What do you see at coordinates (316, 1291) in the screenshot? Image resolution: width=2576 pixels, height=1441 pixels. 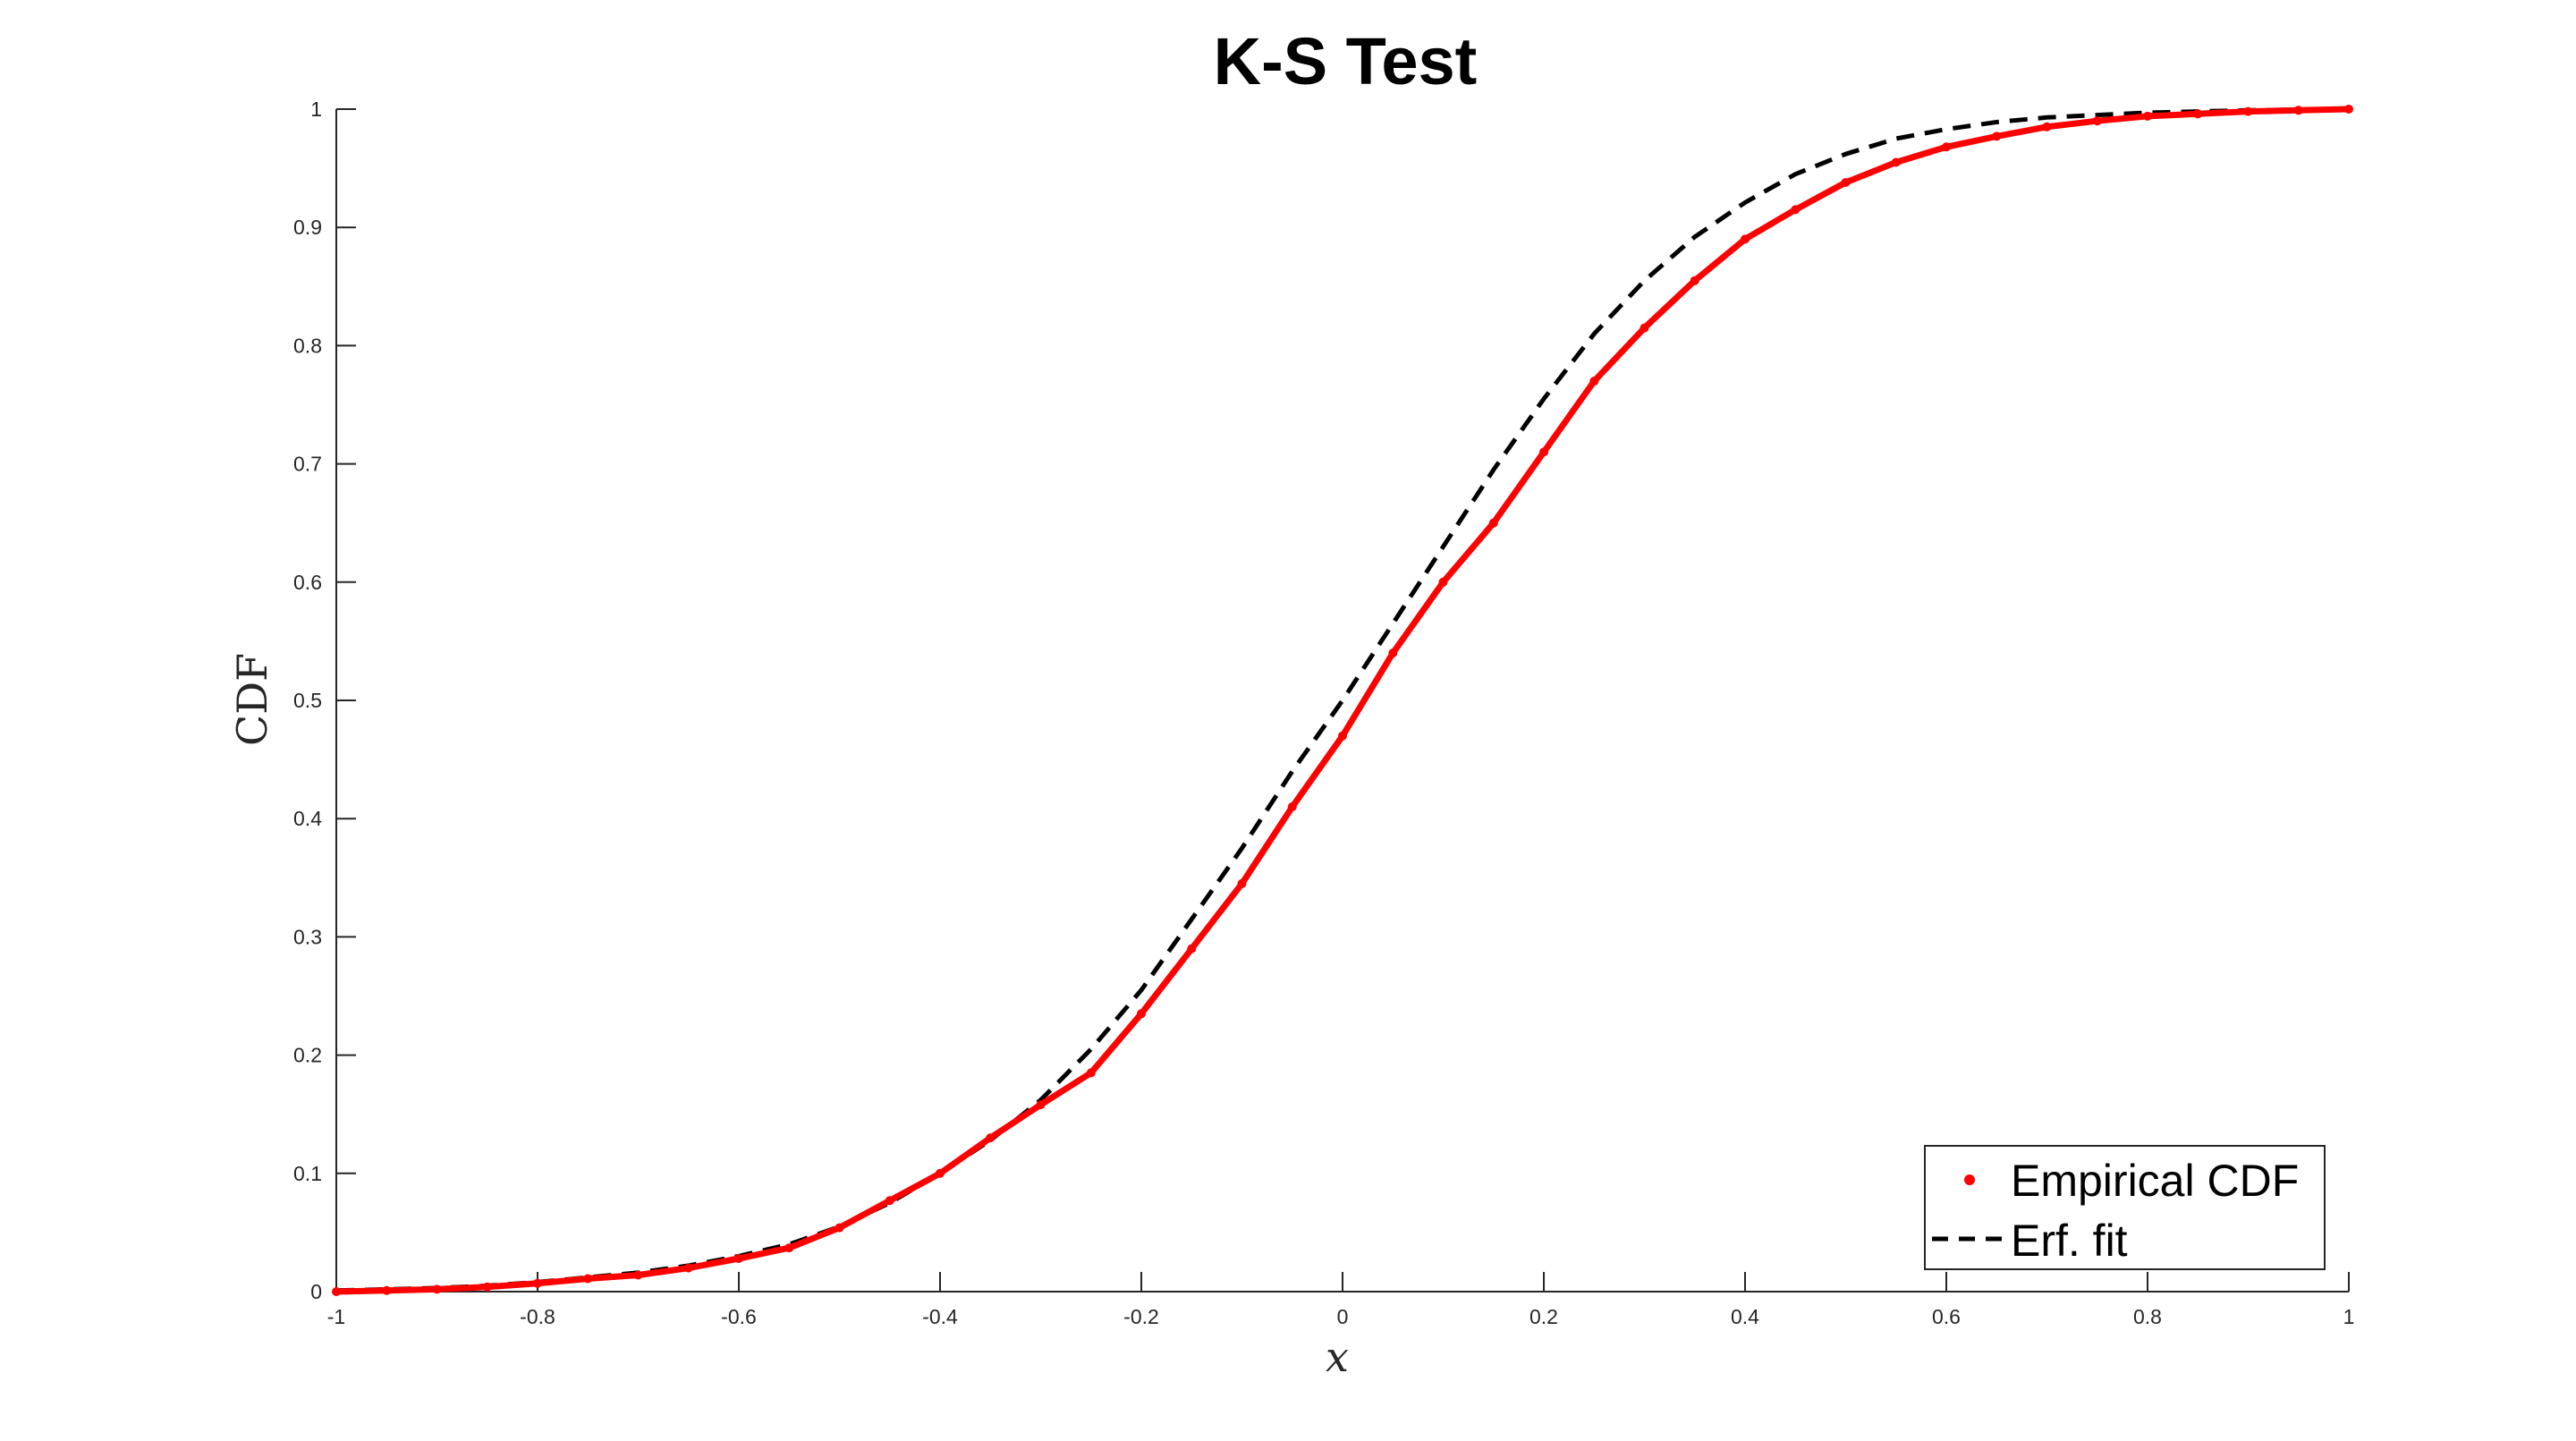 I see `y-tick-label: 0` at bounding box center [316, 1291].